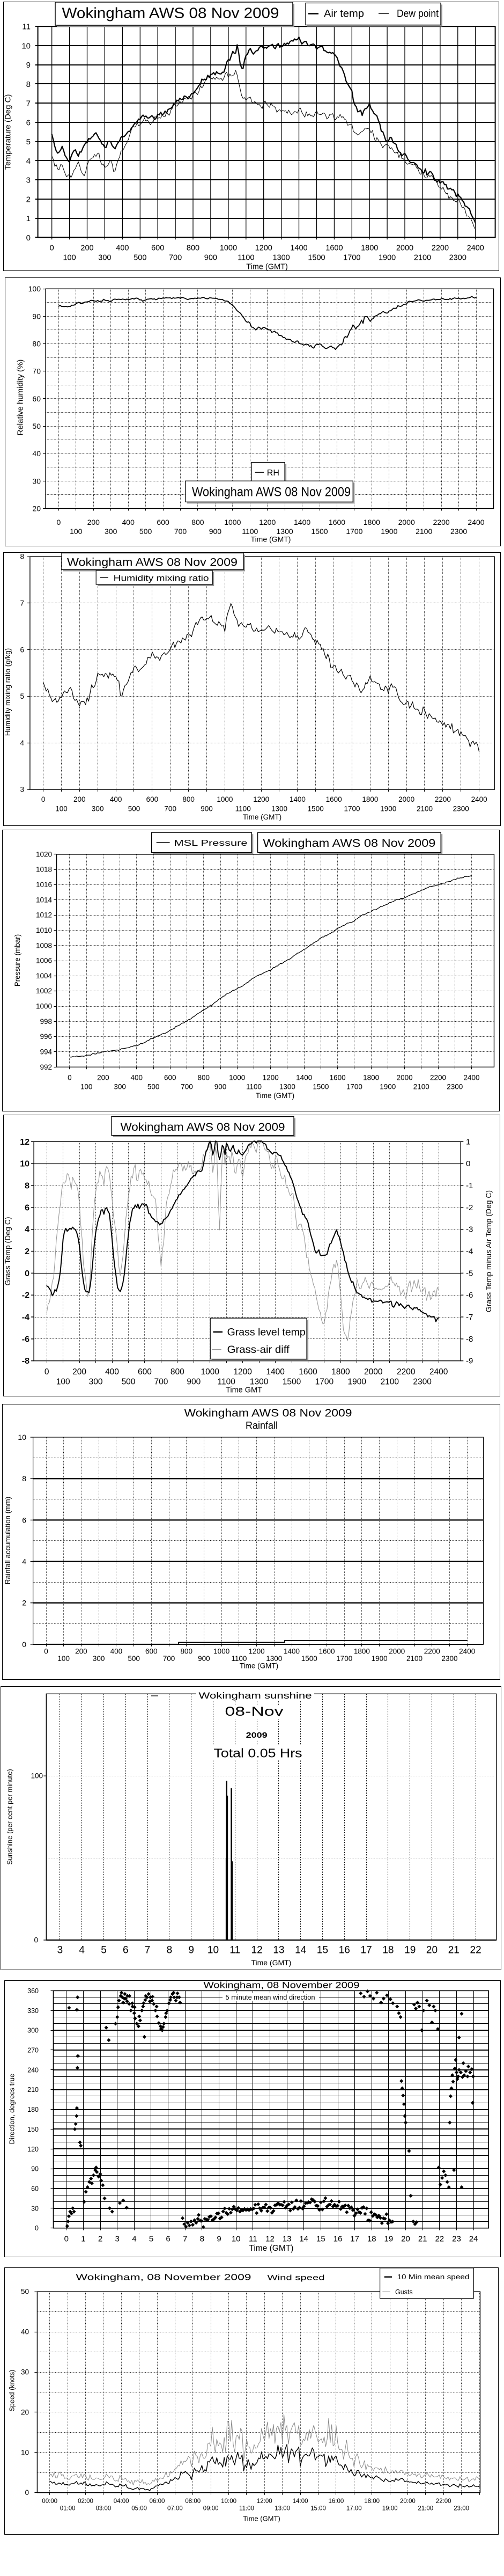  What do you see at coordinates (44, 915) in the screenshot?
I see `svg-text: 1012` at bounding box center [44, 915].